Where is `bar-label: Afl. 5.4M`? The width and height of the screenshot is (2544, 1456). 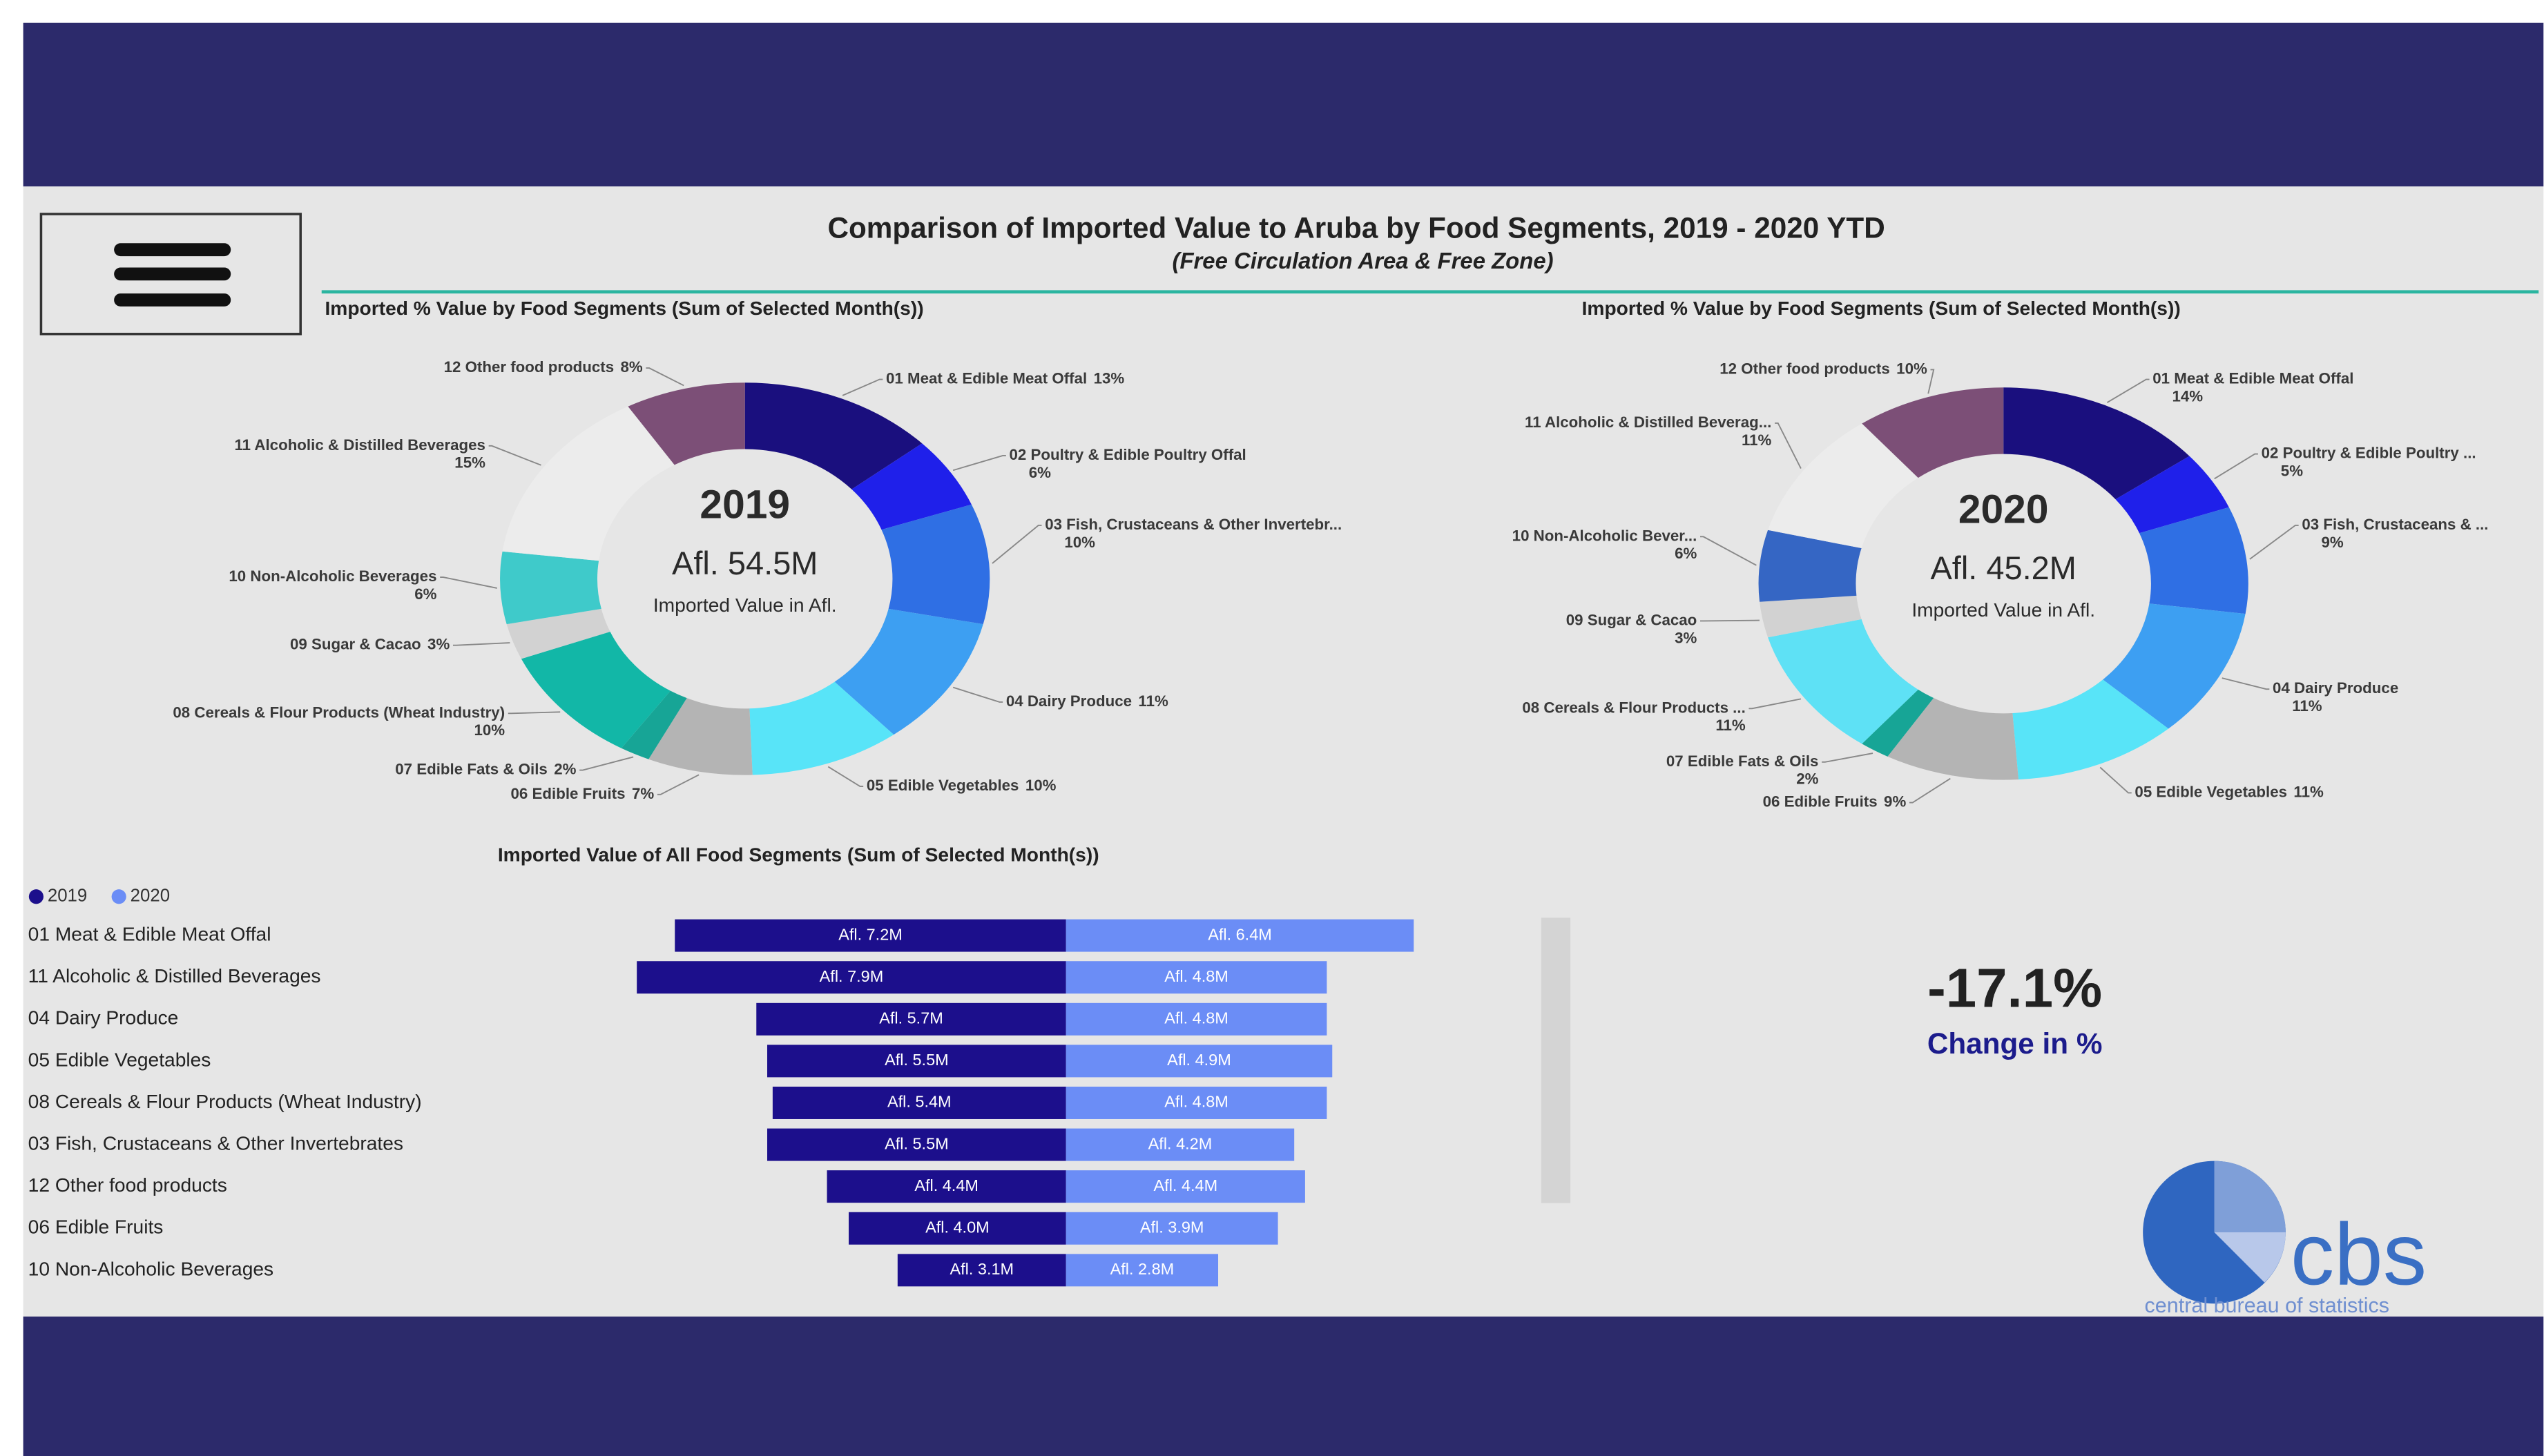
bar-label: Afl. 5.4M is located at coordinates (920, 1102).